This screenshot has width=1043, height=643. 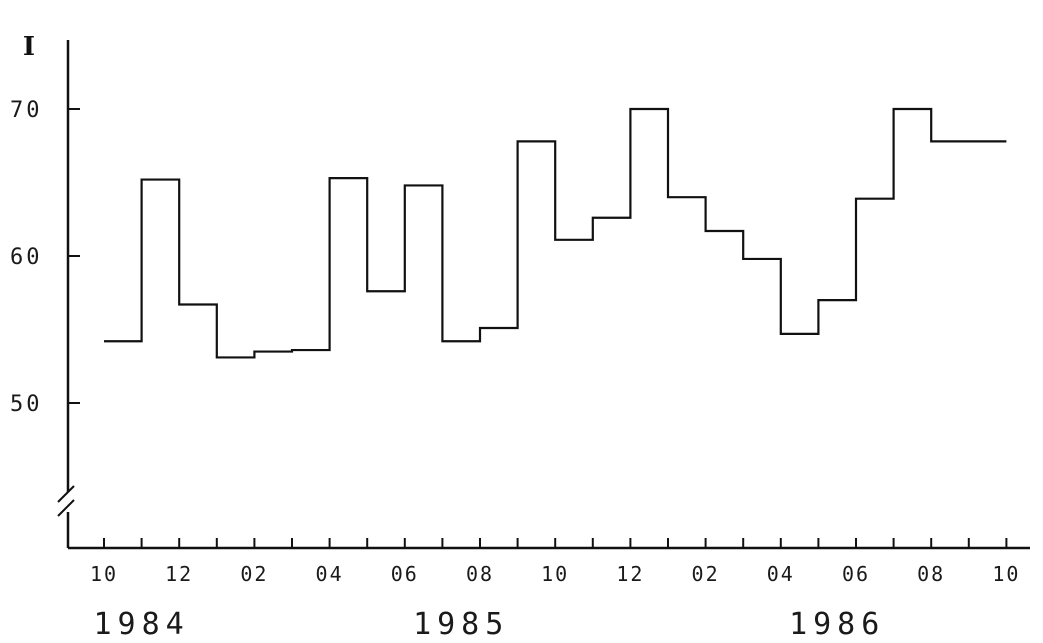 I want to click on y-tick-label: 60, so click(x=26, y=257).